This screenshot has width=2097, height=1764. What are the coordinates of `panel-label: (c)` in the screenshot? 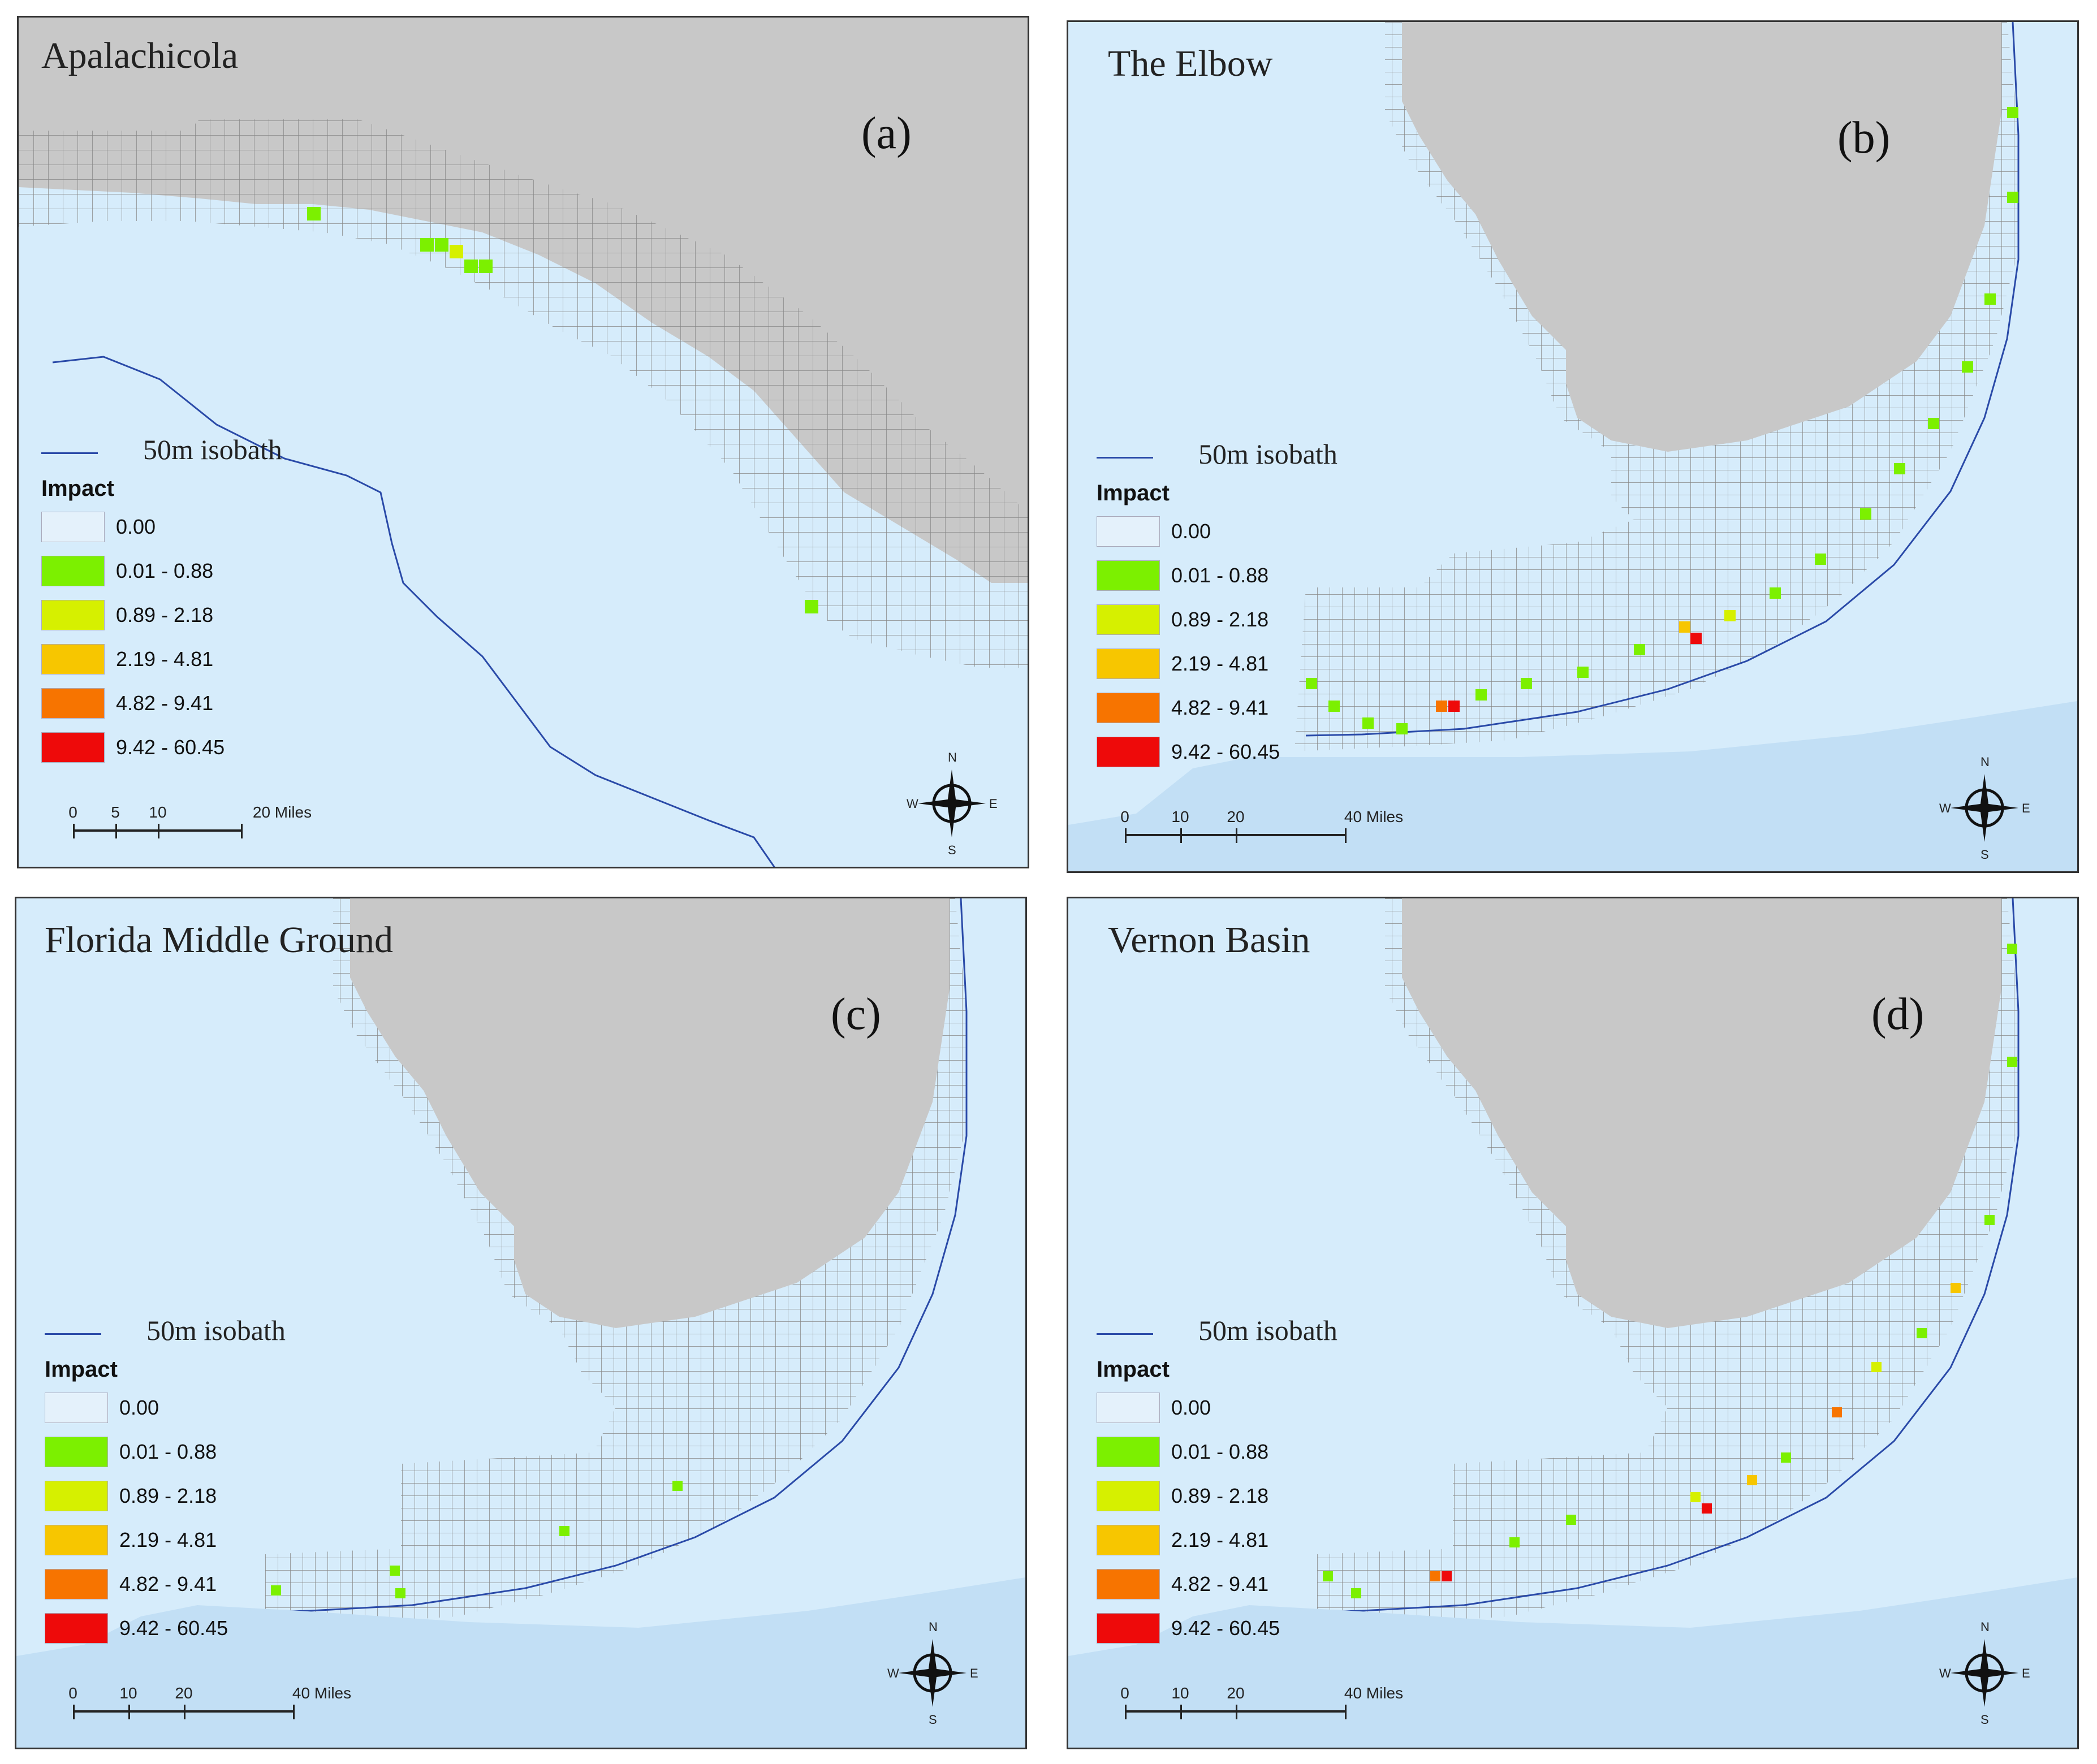 It's located at (856, 1014).